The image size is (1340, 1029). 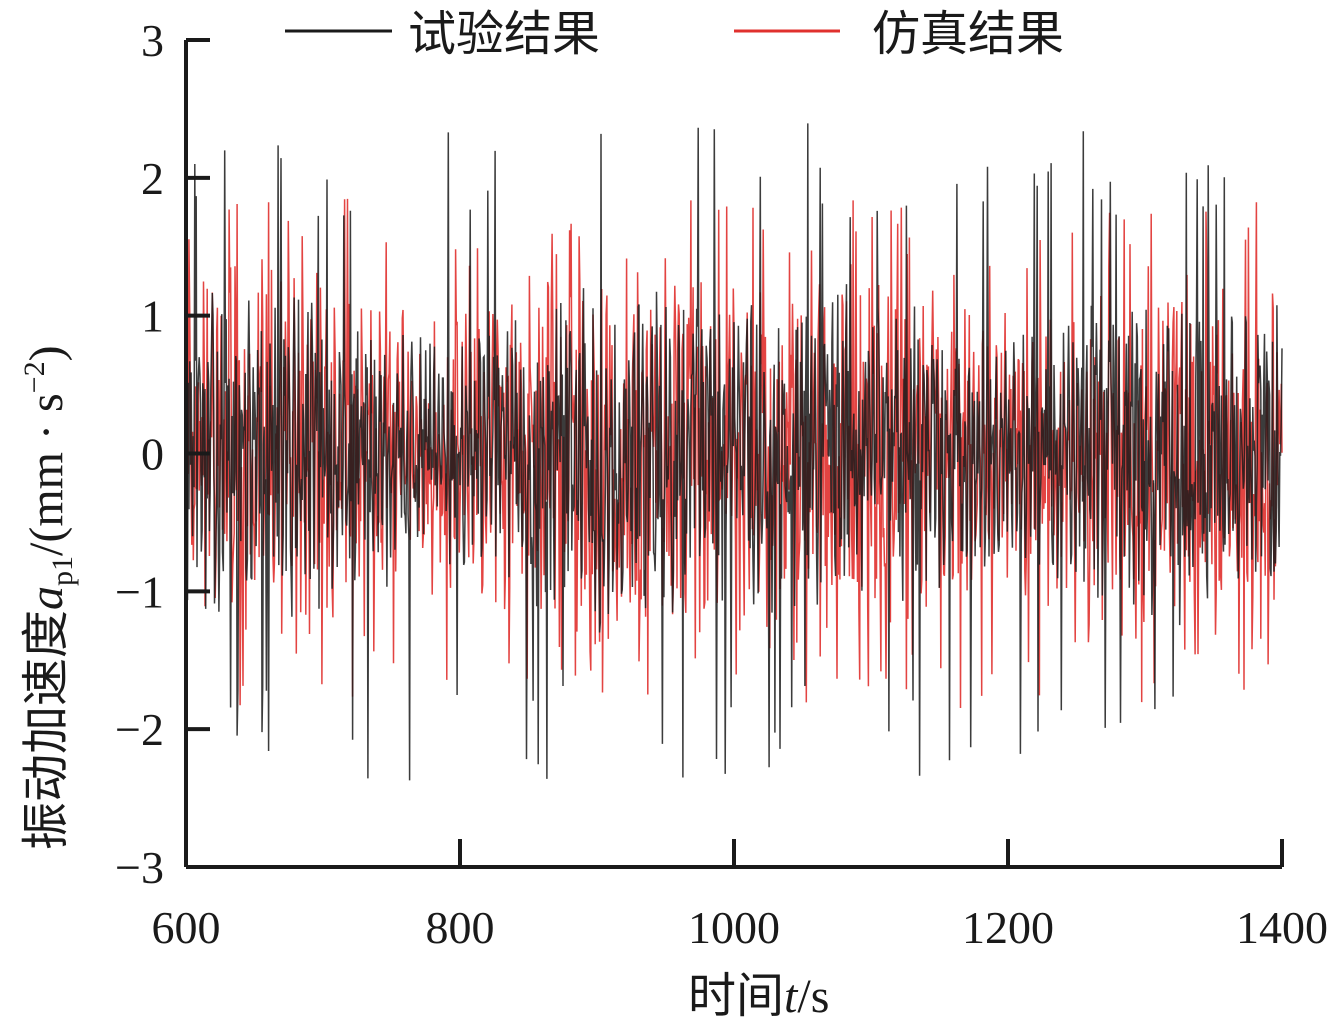 I want to click on y-tick-label: −1, so click(x=139, y=591).